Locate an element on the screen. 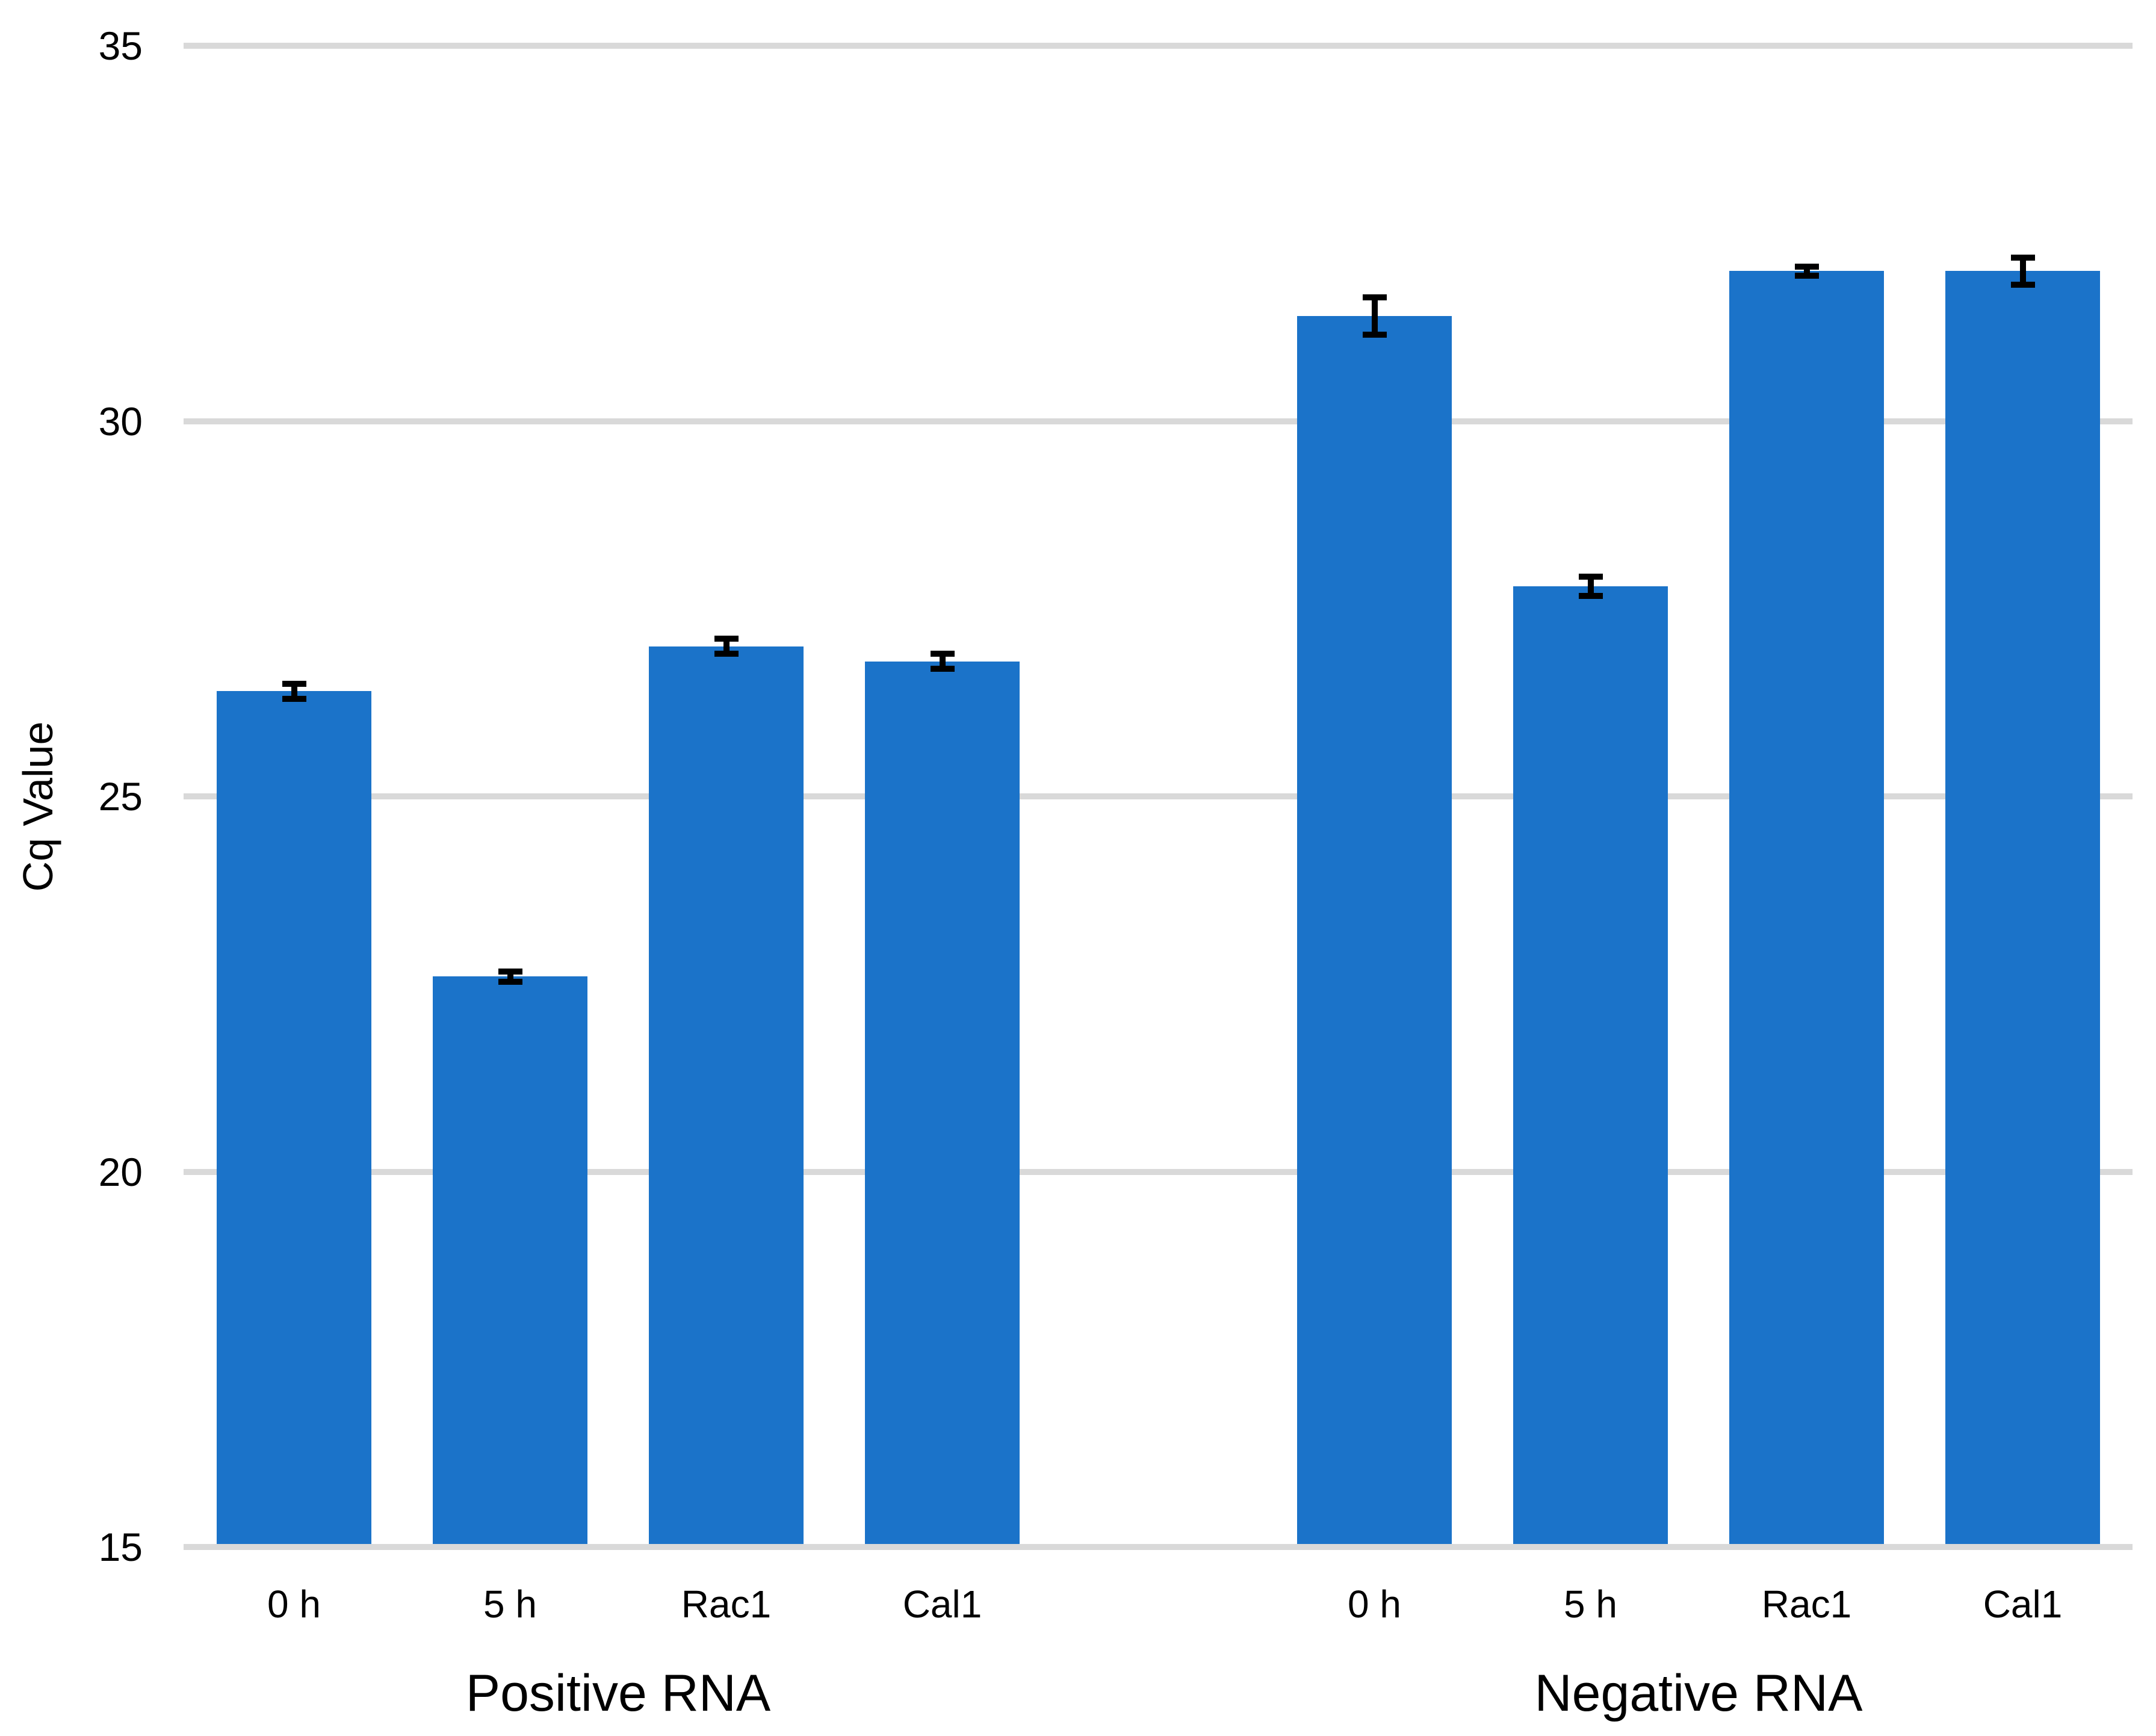  y-tick-label: 15 is located at coordinates (121, 1547).